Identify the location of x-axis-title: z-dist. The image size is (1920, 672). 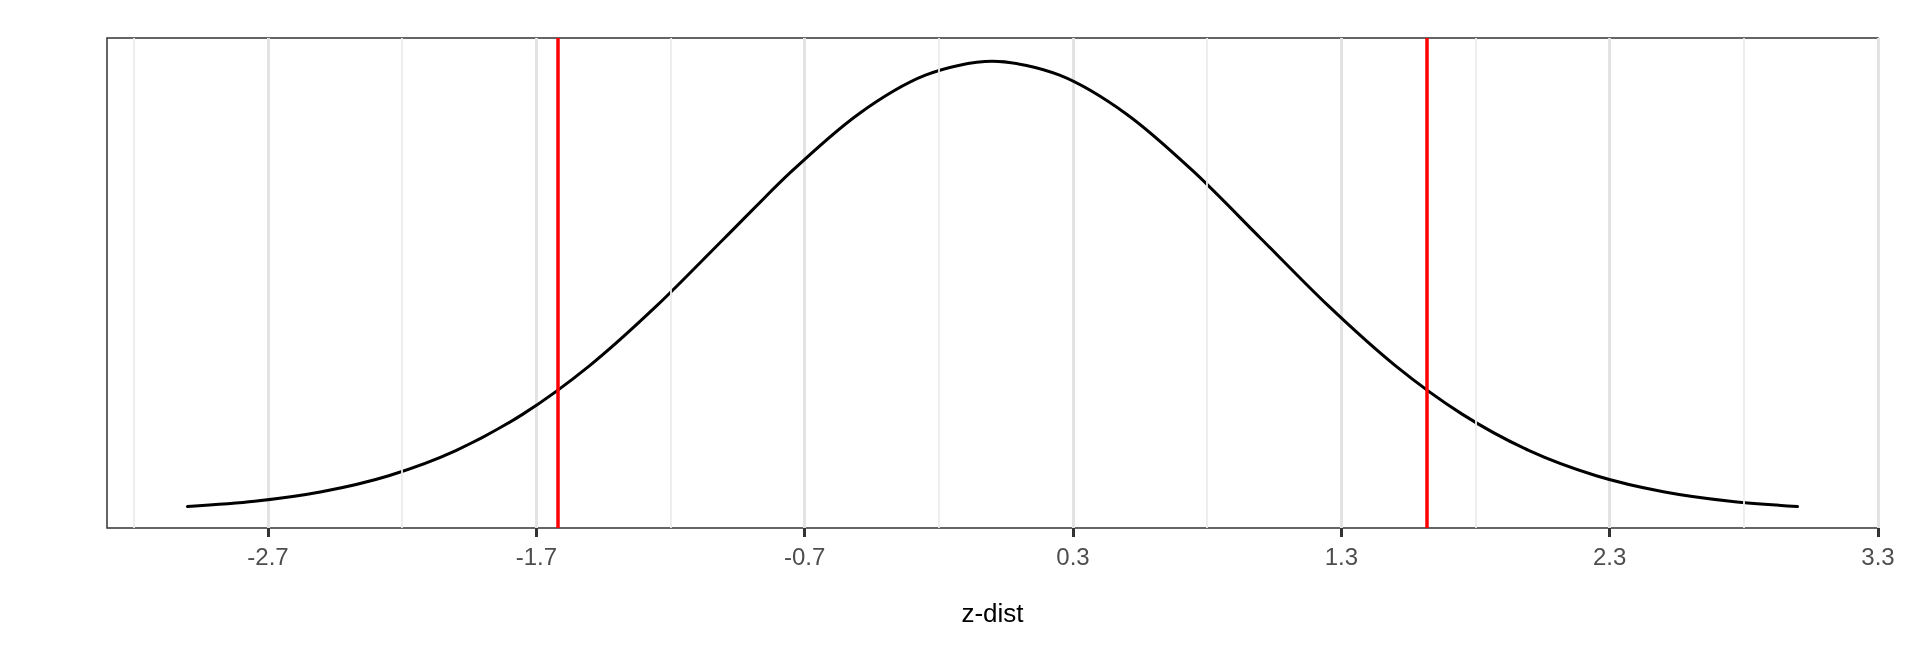
(993, 613).